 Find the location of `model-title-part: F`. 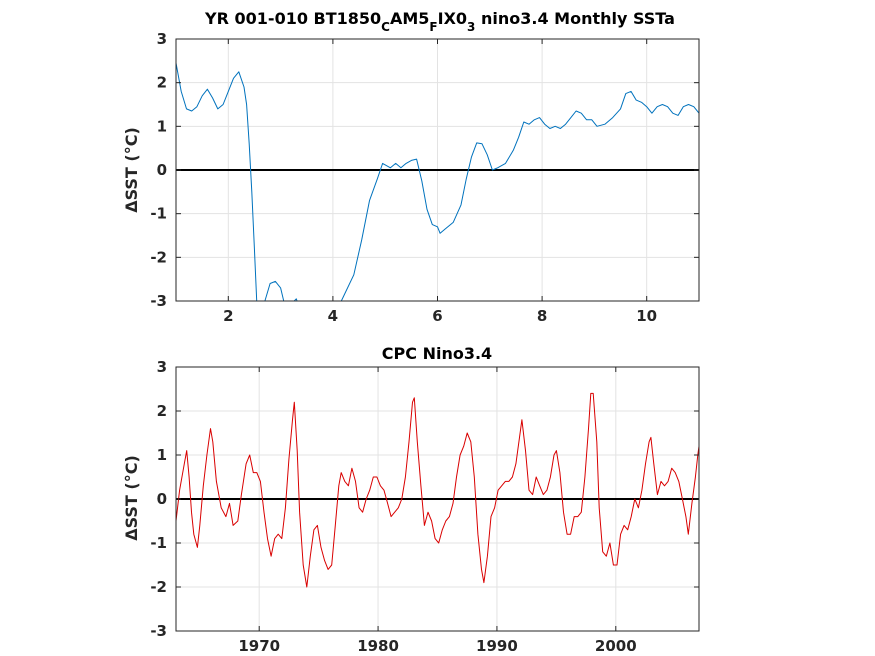

model-title-part: F is located at coordinates (433, 27).